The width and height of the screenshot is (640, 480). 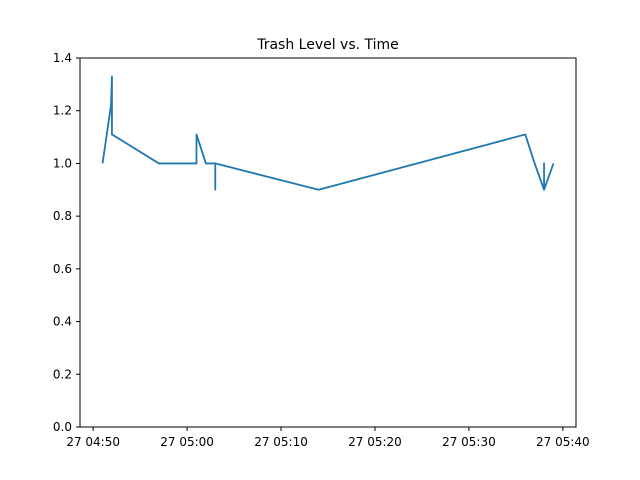 I want to click on x-tick-label: 27 05:20, so click(x=375, y=442).